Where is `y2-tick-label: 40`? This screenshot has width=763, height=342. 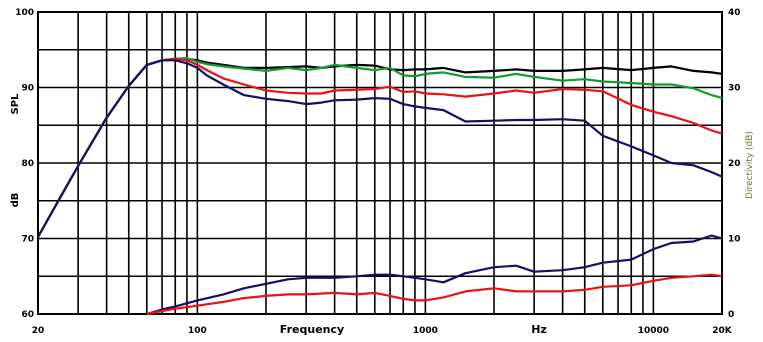 y2-tick-label: 40 is located at coordinates (734, 13).